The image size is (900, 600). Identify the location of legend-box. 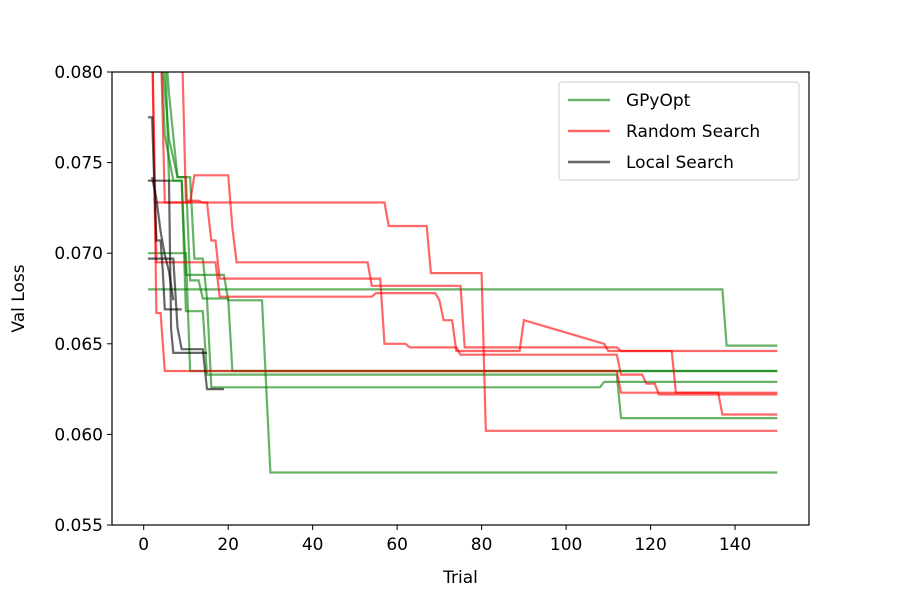
(679, 131).